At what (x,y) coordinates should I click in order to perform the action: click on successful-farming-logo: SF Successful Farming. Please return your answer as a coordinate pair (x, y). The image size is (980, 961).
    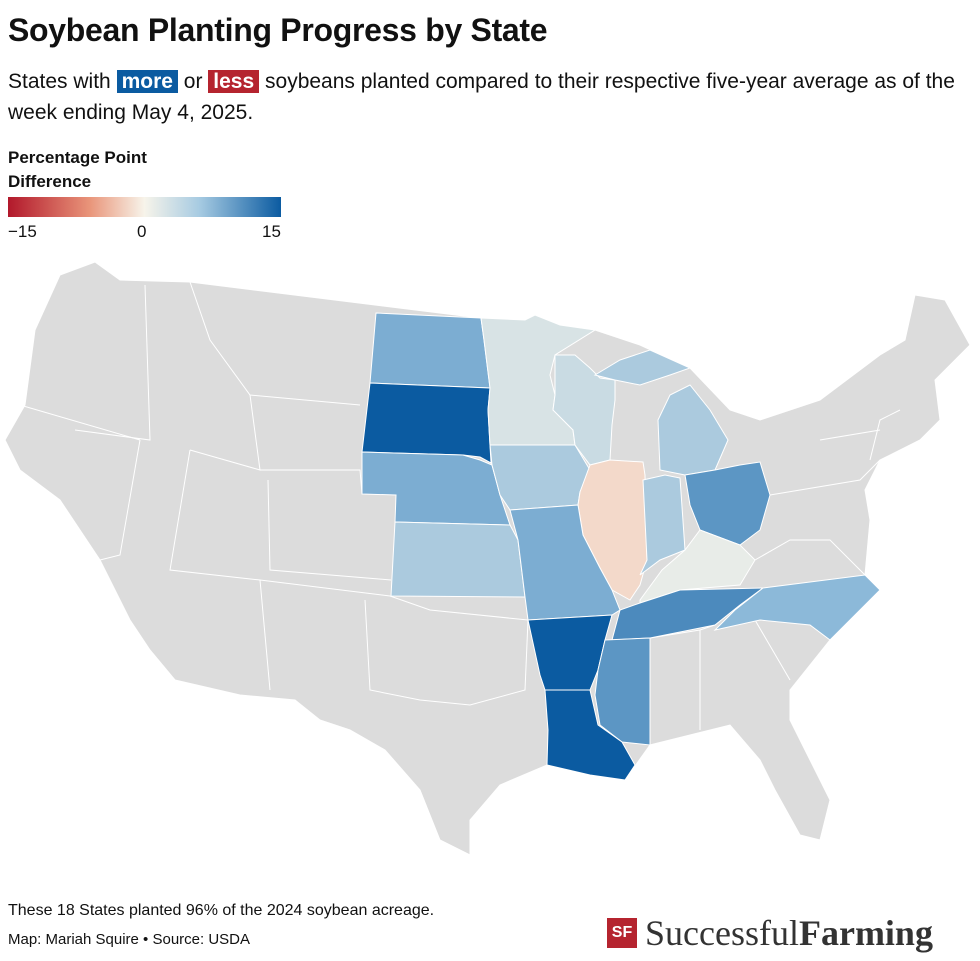
    Looking at the image, I should click on (770, 933).